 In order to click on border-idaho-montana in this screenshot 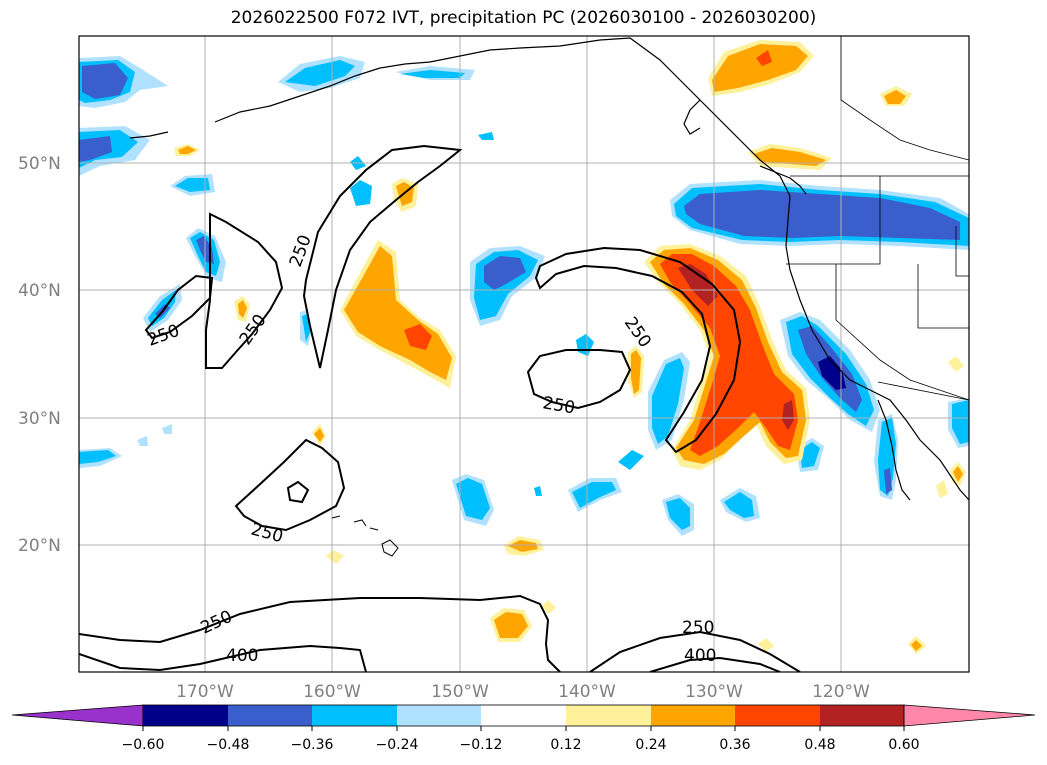, I will do `click(962, 251)`.